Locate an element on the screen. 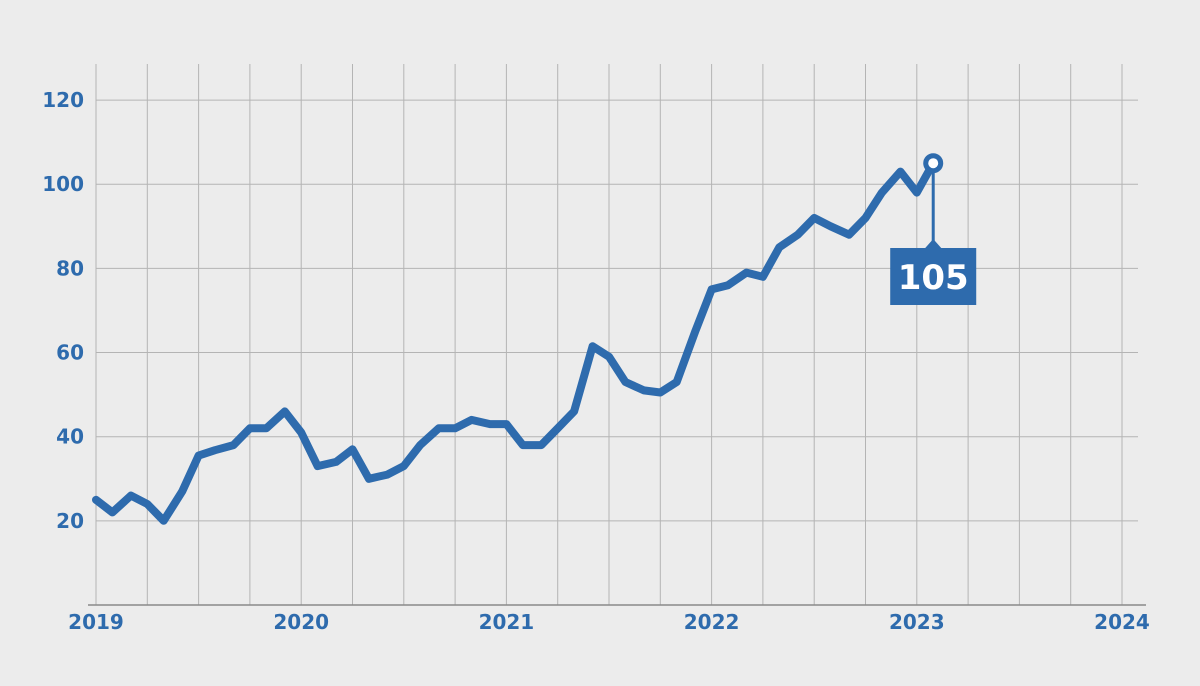 The width and height of the screenshot is (1200, 686). x-tick-label: 2019 is located at coordinates (96, 622).